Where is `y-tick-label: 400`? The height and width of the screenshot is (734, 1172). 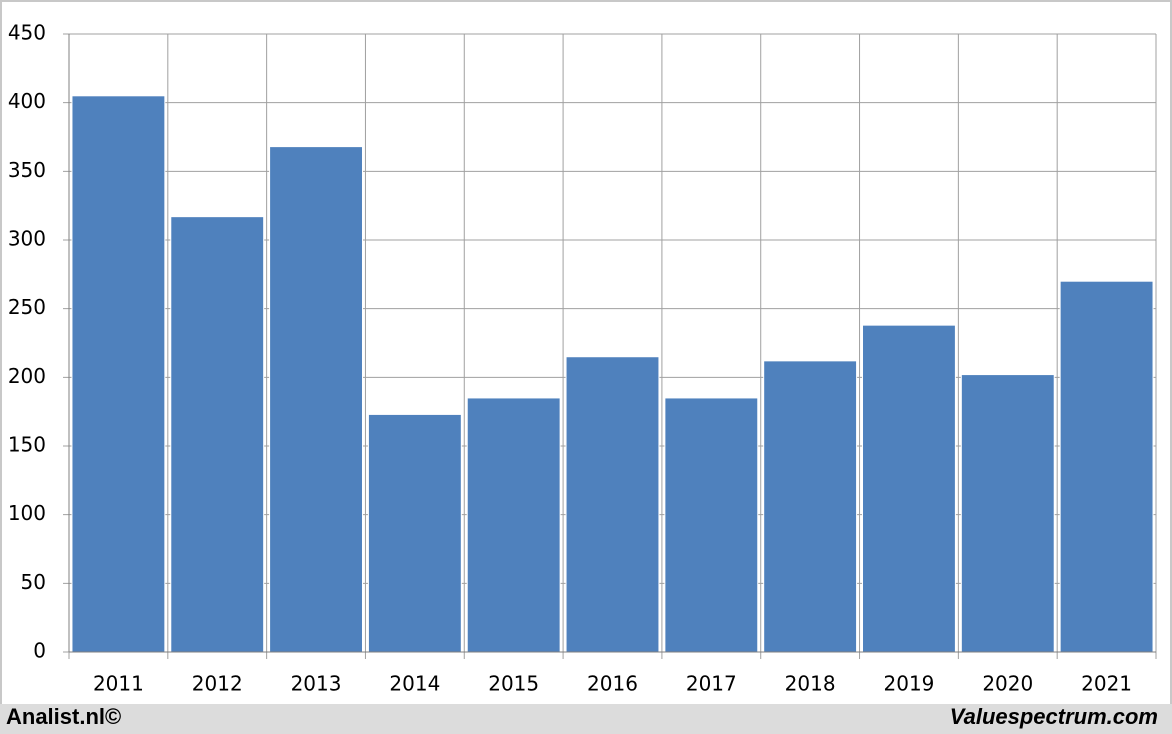
y-tick-label: 400 is located at coordinates (27, 101).